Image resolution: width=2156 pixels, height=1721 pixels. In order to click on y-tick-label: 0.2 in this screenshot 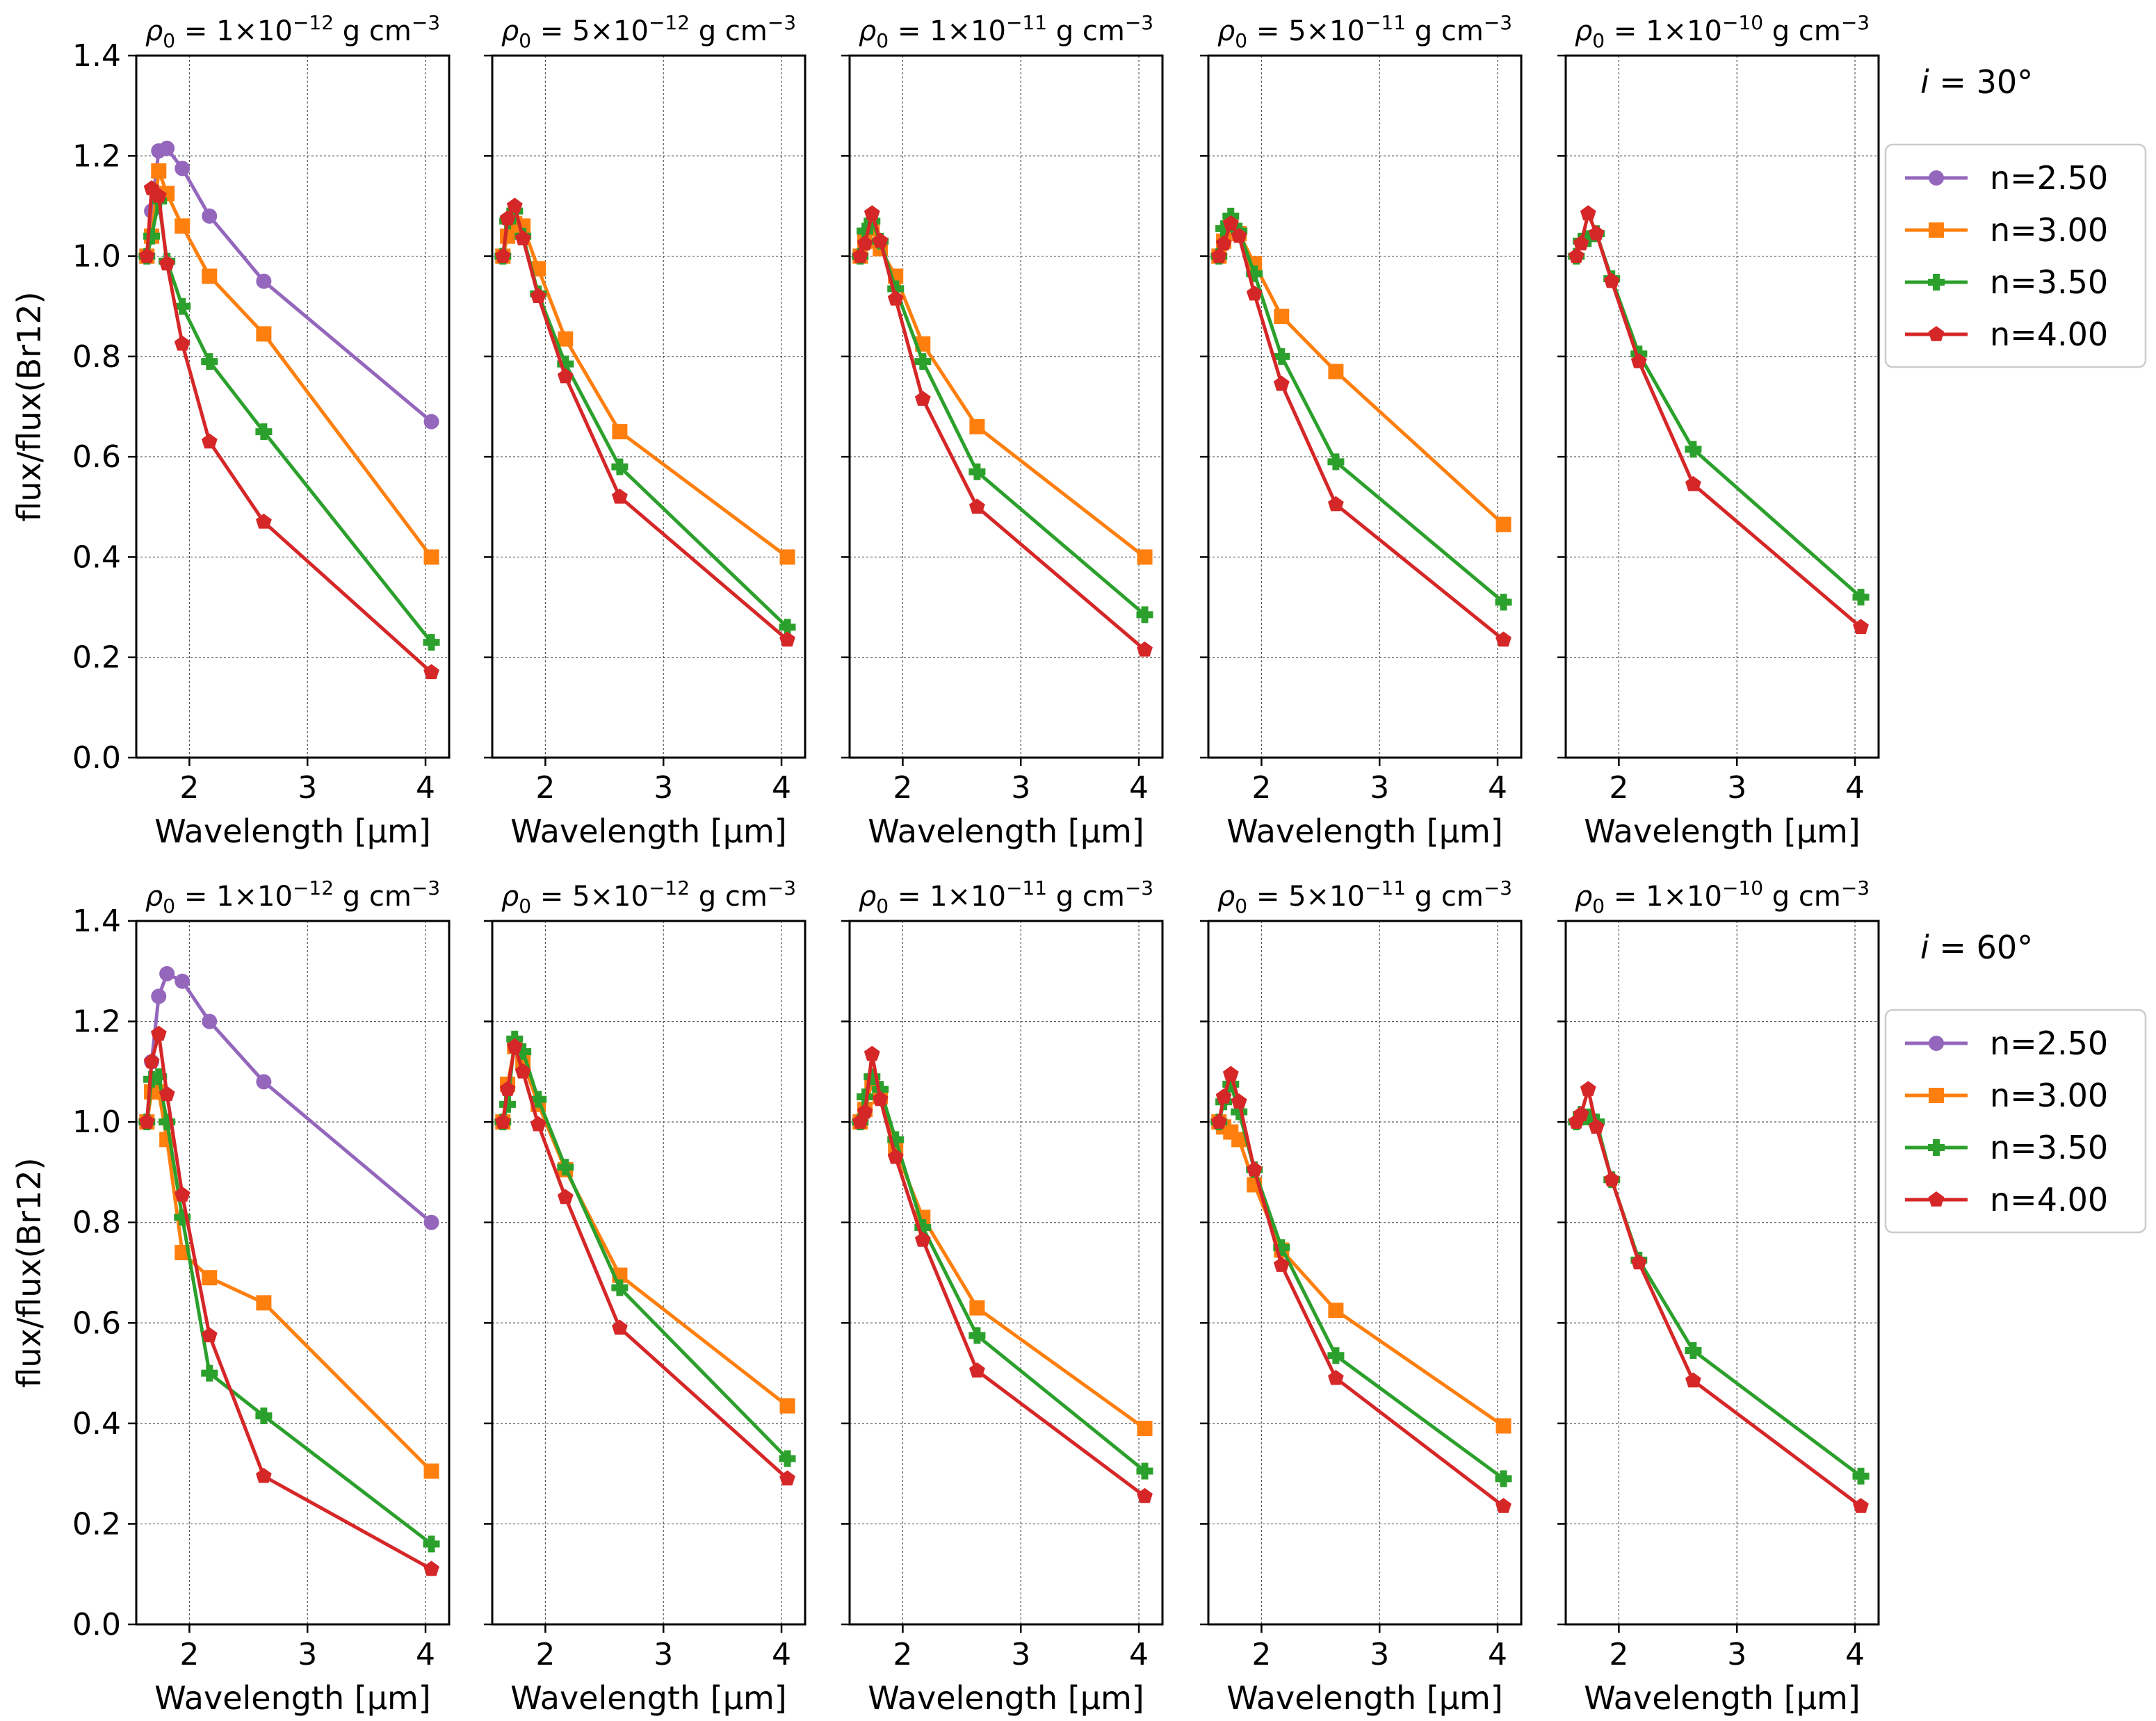, I will do `click(96, 1524)`.